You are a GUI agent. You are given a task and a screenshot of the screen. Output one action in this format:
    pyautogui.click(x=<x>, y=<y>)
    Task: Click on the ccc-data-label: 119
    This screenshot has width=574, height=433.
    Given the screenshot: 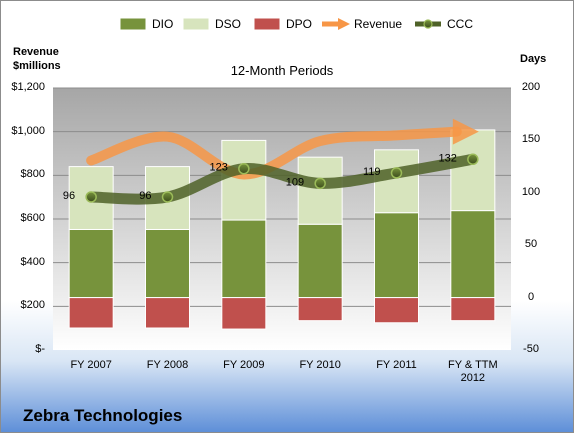 What is the action you would take?
    pyautogui.click(x=372, y=172)
    